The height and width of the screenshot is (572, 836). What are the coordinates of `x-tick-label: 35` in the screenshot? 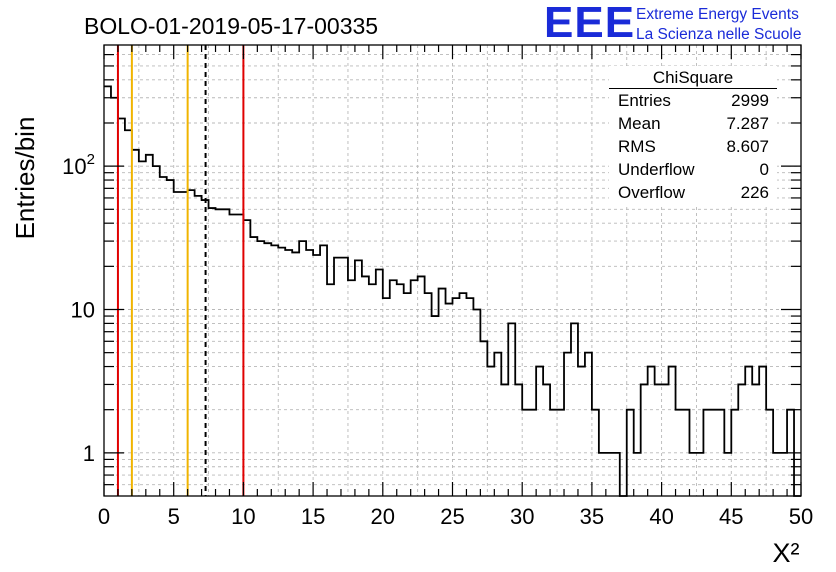 It's located at (592, 516).